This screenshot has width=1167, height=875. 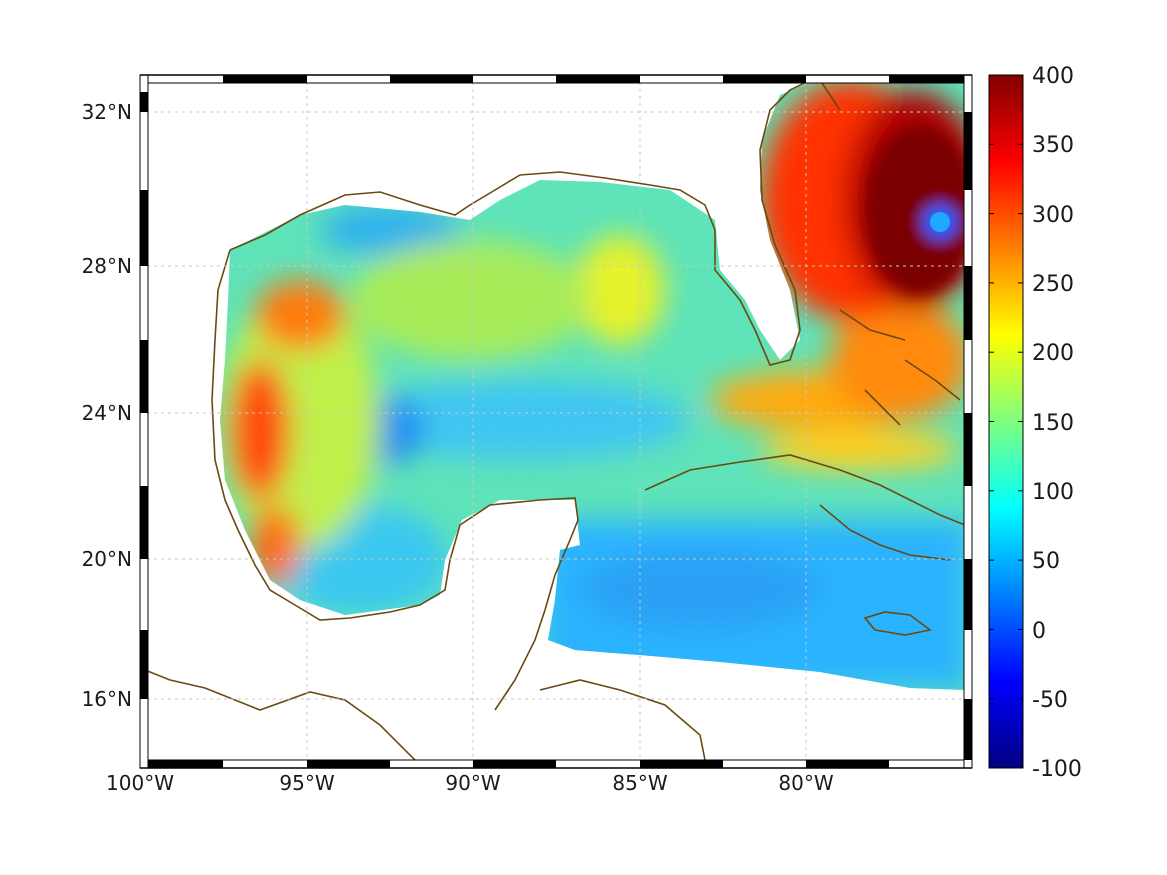 I want to click on colorbar-label: 0, so click(x=1039, y=631).